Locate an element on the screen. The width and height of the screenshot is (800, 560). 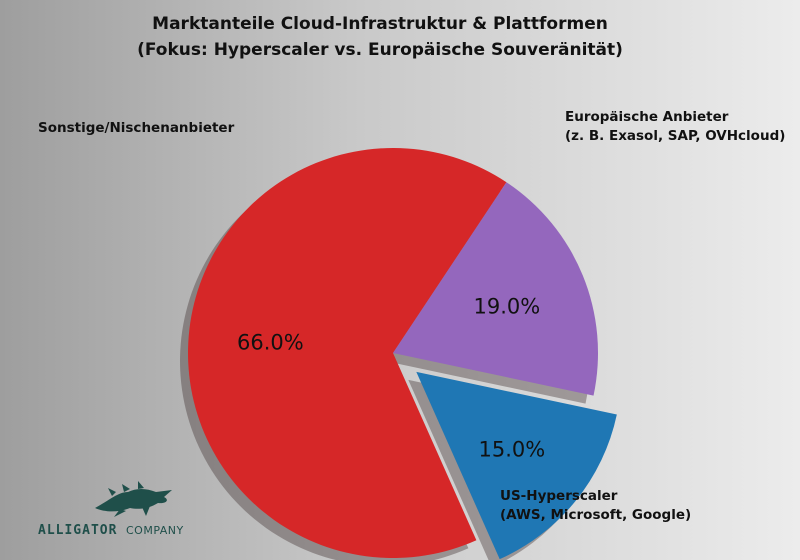
alligator-icon is located at coordinates (133, 499).